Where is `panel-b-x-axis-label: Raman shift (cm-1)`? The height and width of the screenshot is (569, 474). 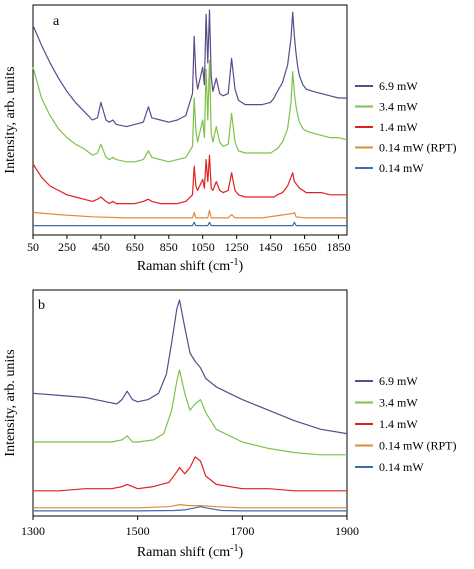
panel-b-x-axis-label: Raman shift (cm-1) is located at coordinates (190, 551).